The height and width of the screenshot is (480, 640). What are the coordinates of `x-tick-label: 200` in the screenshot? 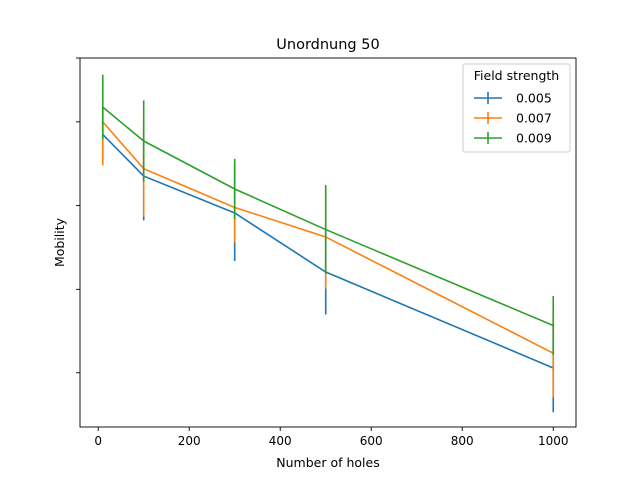 It's located at (189, 441).